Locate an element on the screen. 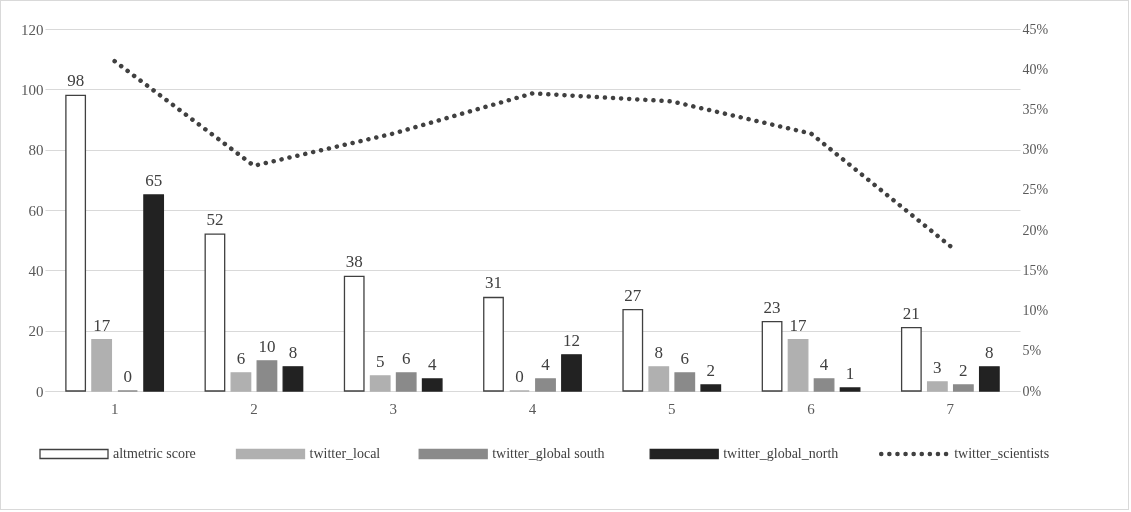  x-tick-label: 4 is located at coordinates (532, 408).